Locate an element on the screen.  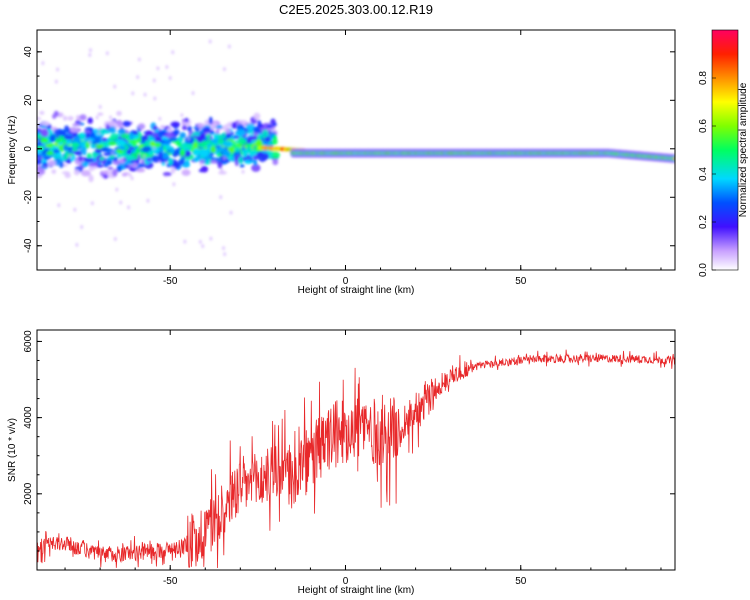
x-tick-label: 50 is located at coordinates (521, 581).